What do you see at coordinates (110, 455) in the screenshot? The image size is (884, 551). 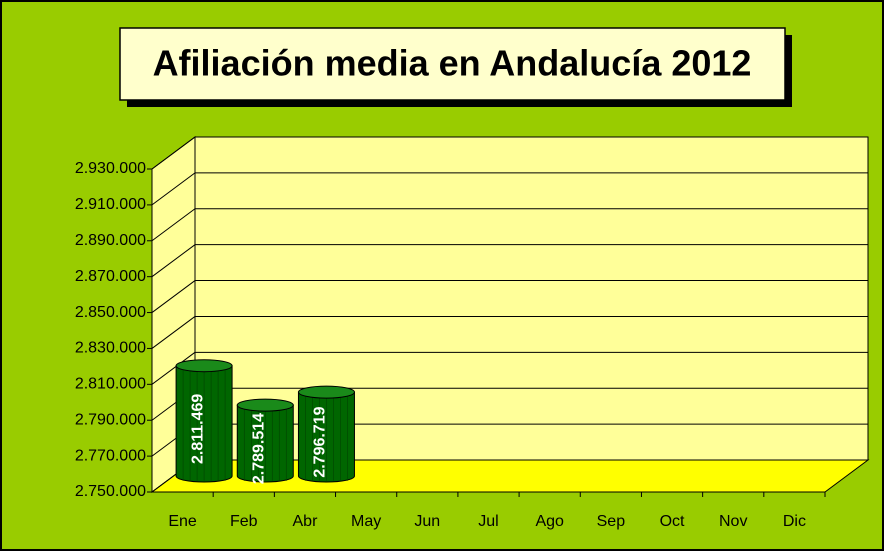 I see `y-tick-label: 2.770.000` at bounding box center [110, 455].